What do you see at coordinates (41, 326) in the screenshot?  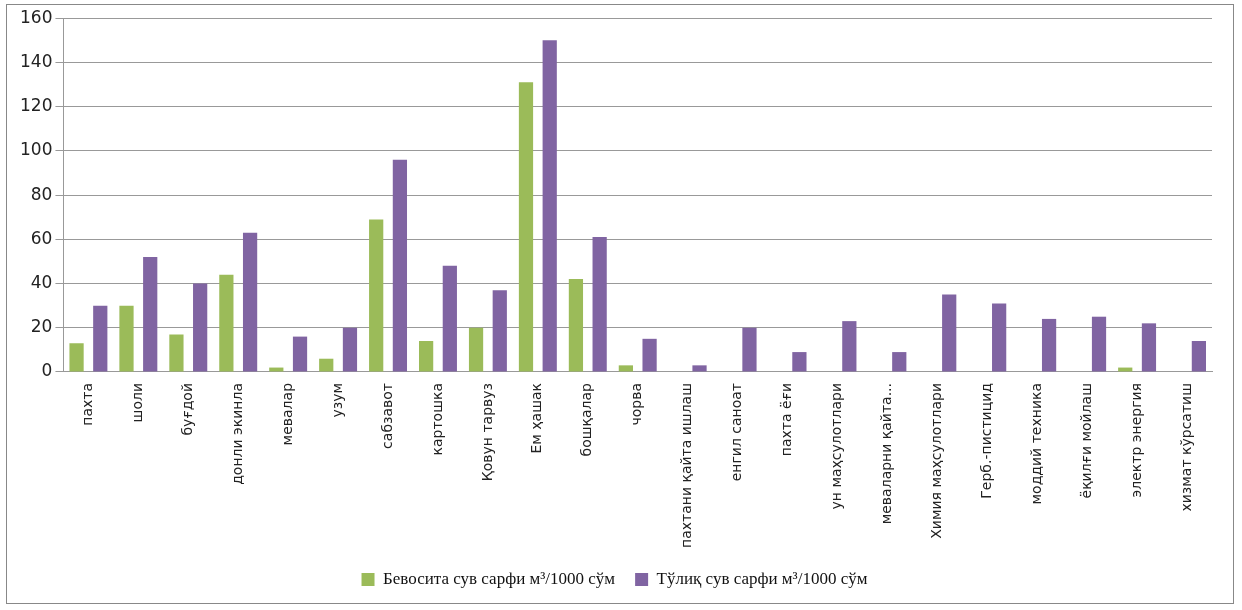 I see `y-tick-label: 20` at bounding box center [41, 326].